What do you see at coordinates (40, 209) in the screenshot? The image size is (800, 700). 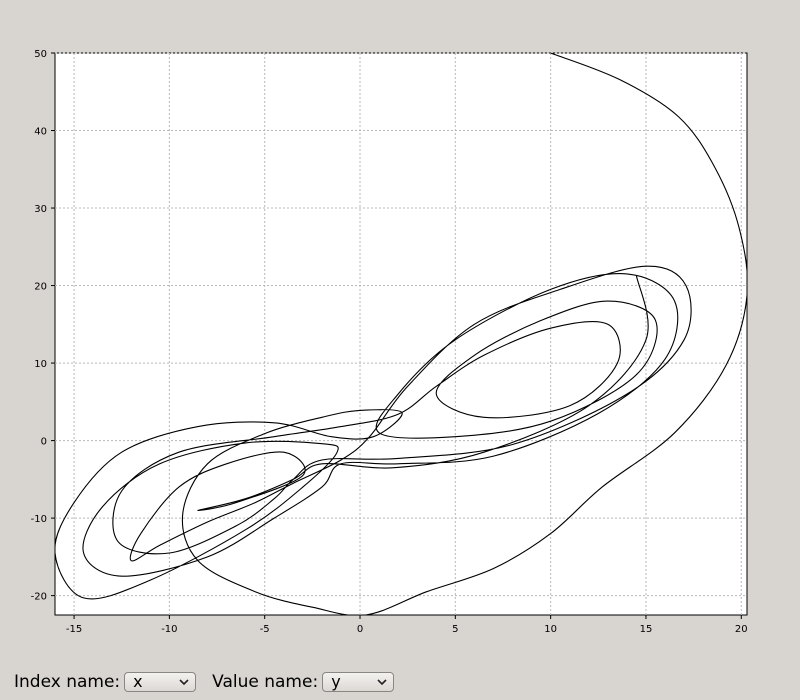 I see `y-tick-label: 30` at bounding box center [40, 209].